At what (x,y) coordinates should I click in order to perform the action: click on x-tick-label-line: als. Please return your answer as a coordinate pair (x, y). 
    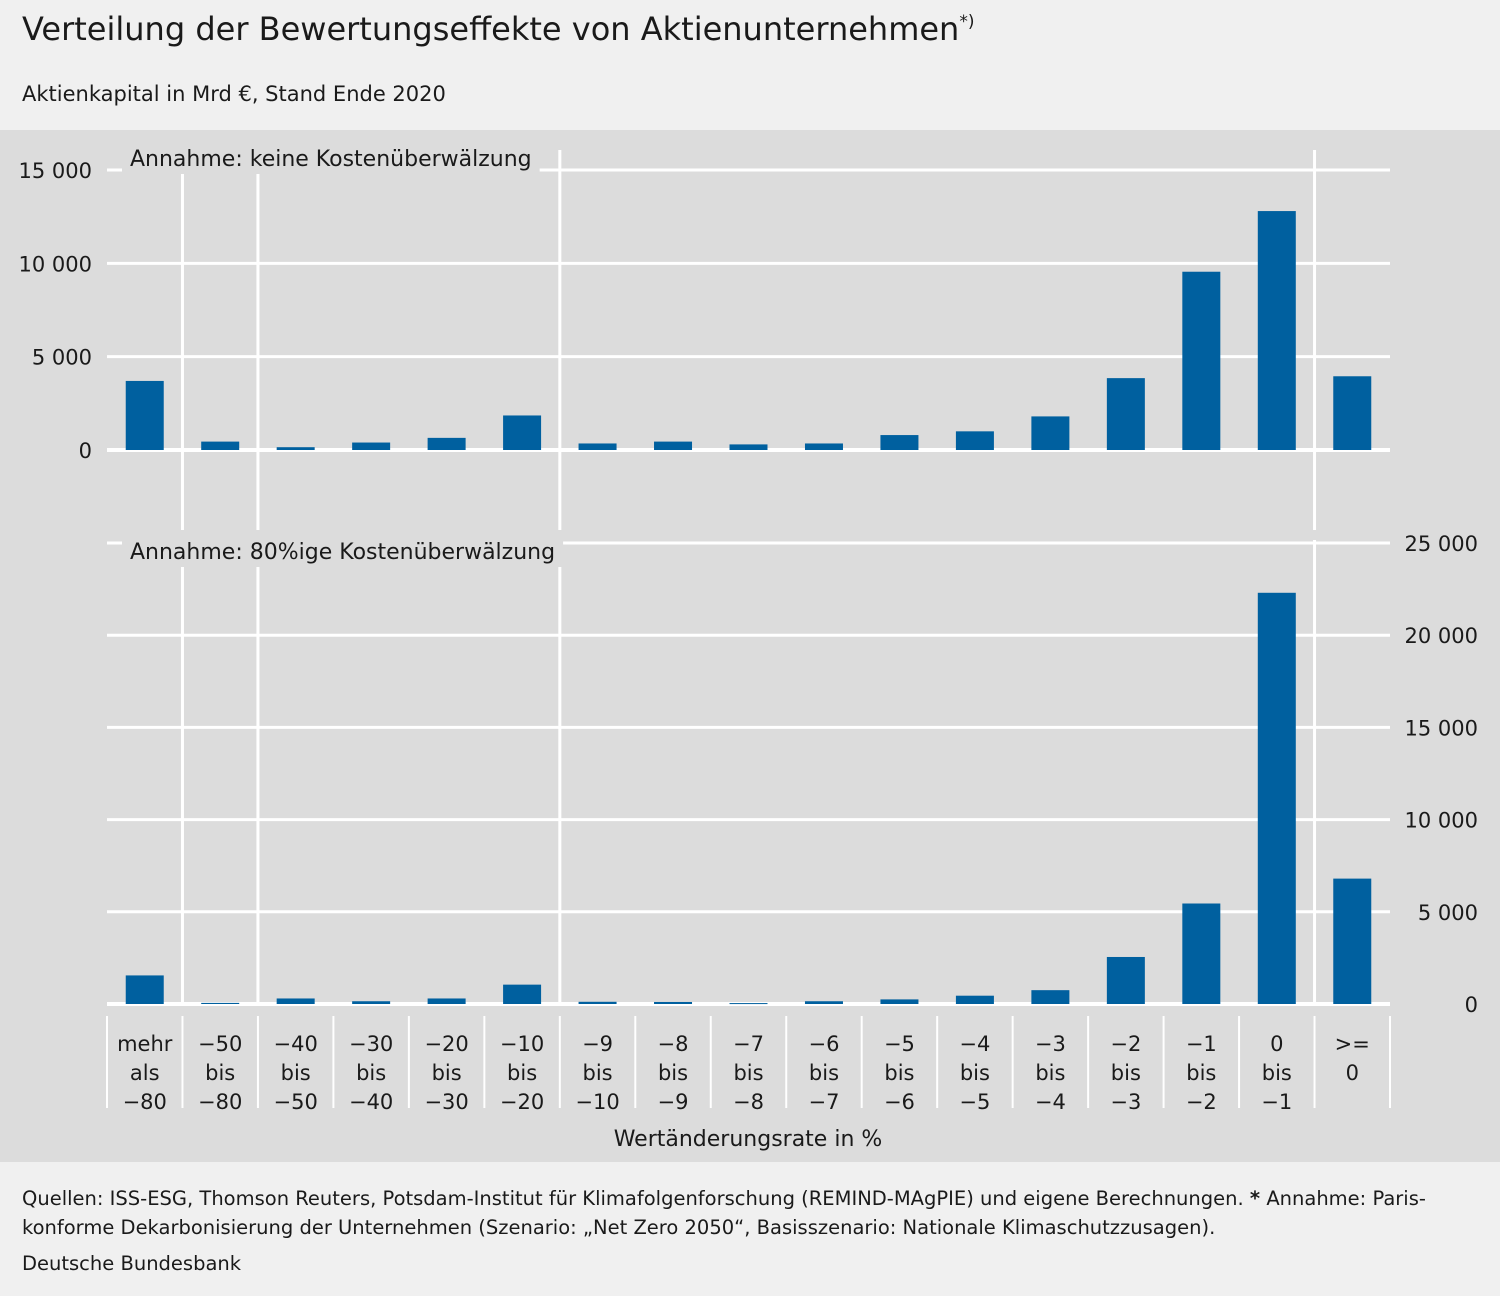
    Looking at the image, I should click on (145, 1073).